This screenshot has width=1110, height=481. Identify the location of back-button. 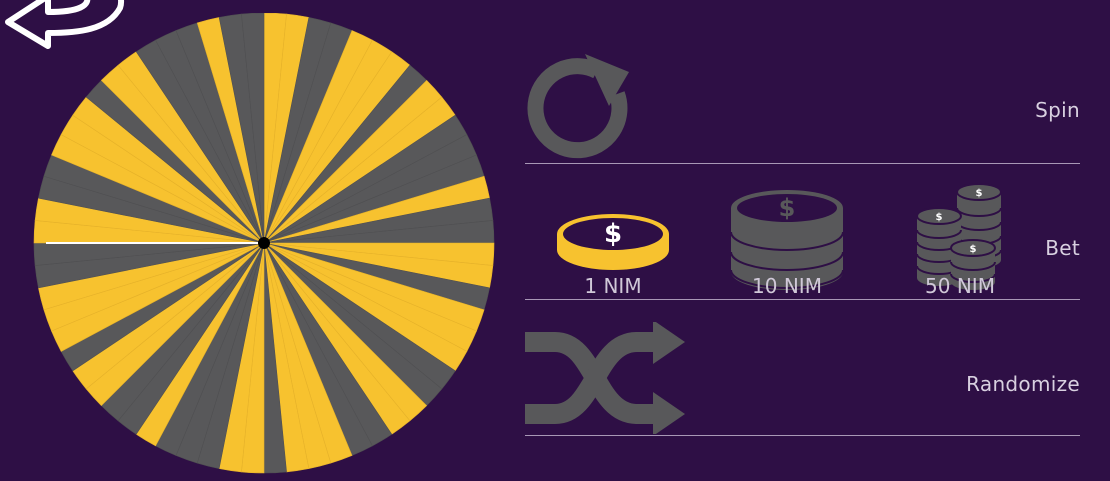
(65, 28).